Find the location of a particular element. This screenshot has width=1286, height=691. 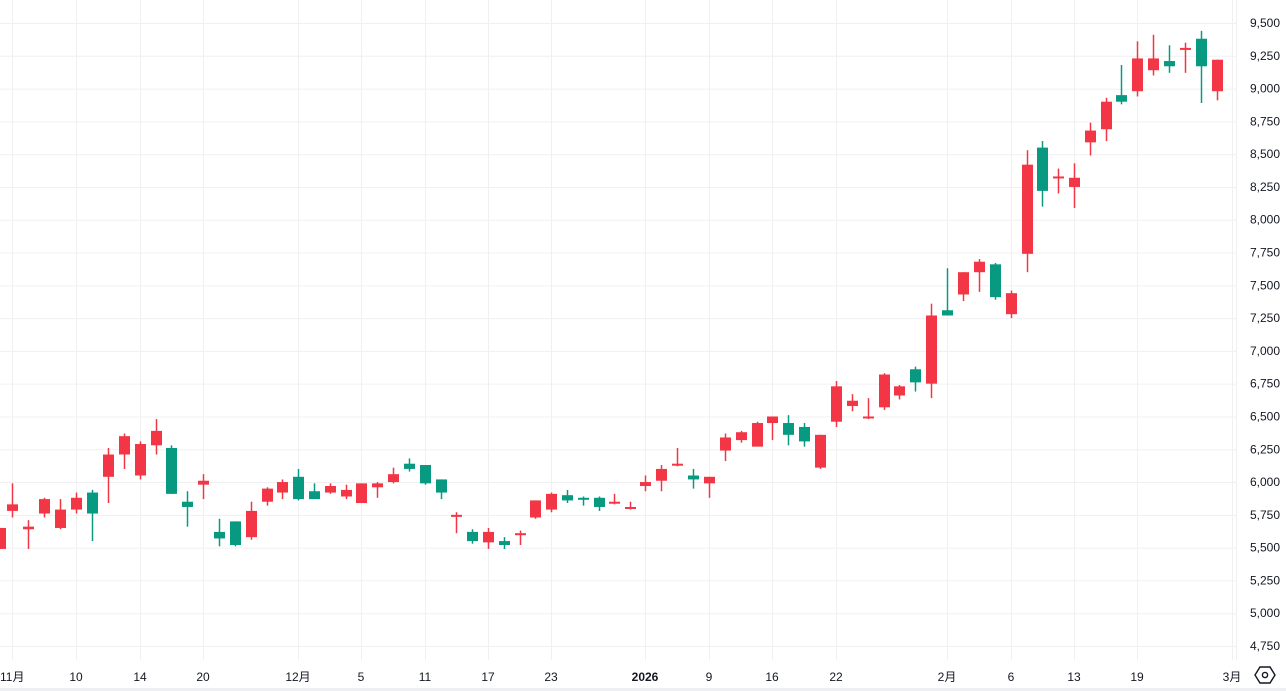

time-tick-label: 2026 is located at coordinates (645, 677).